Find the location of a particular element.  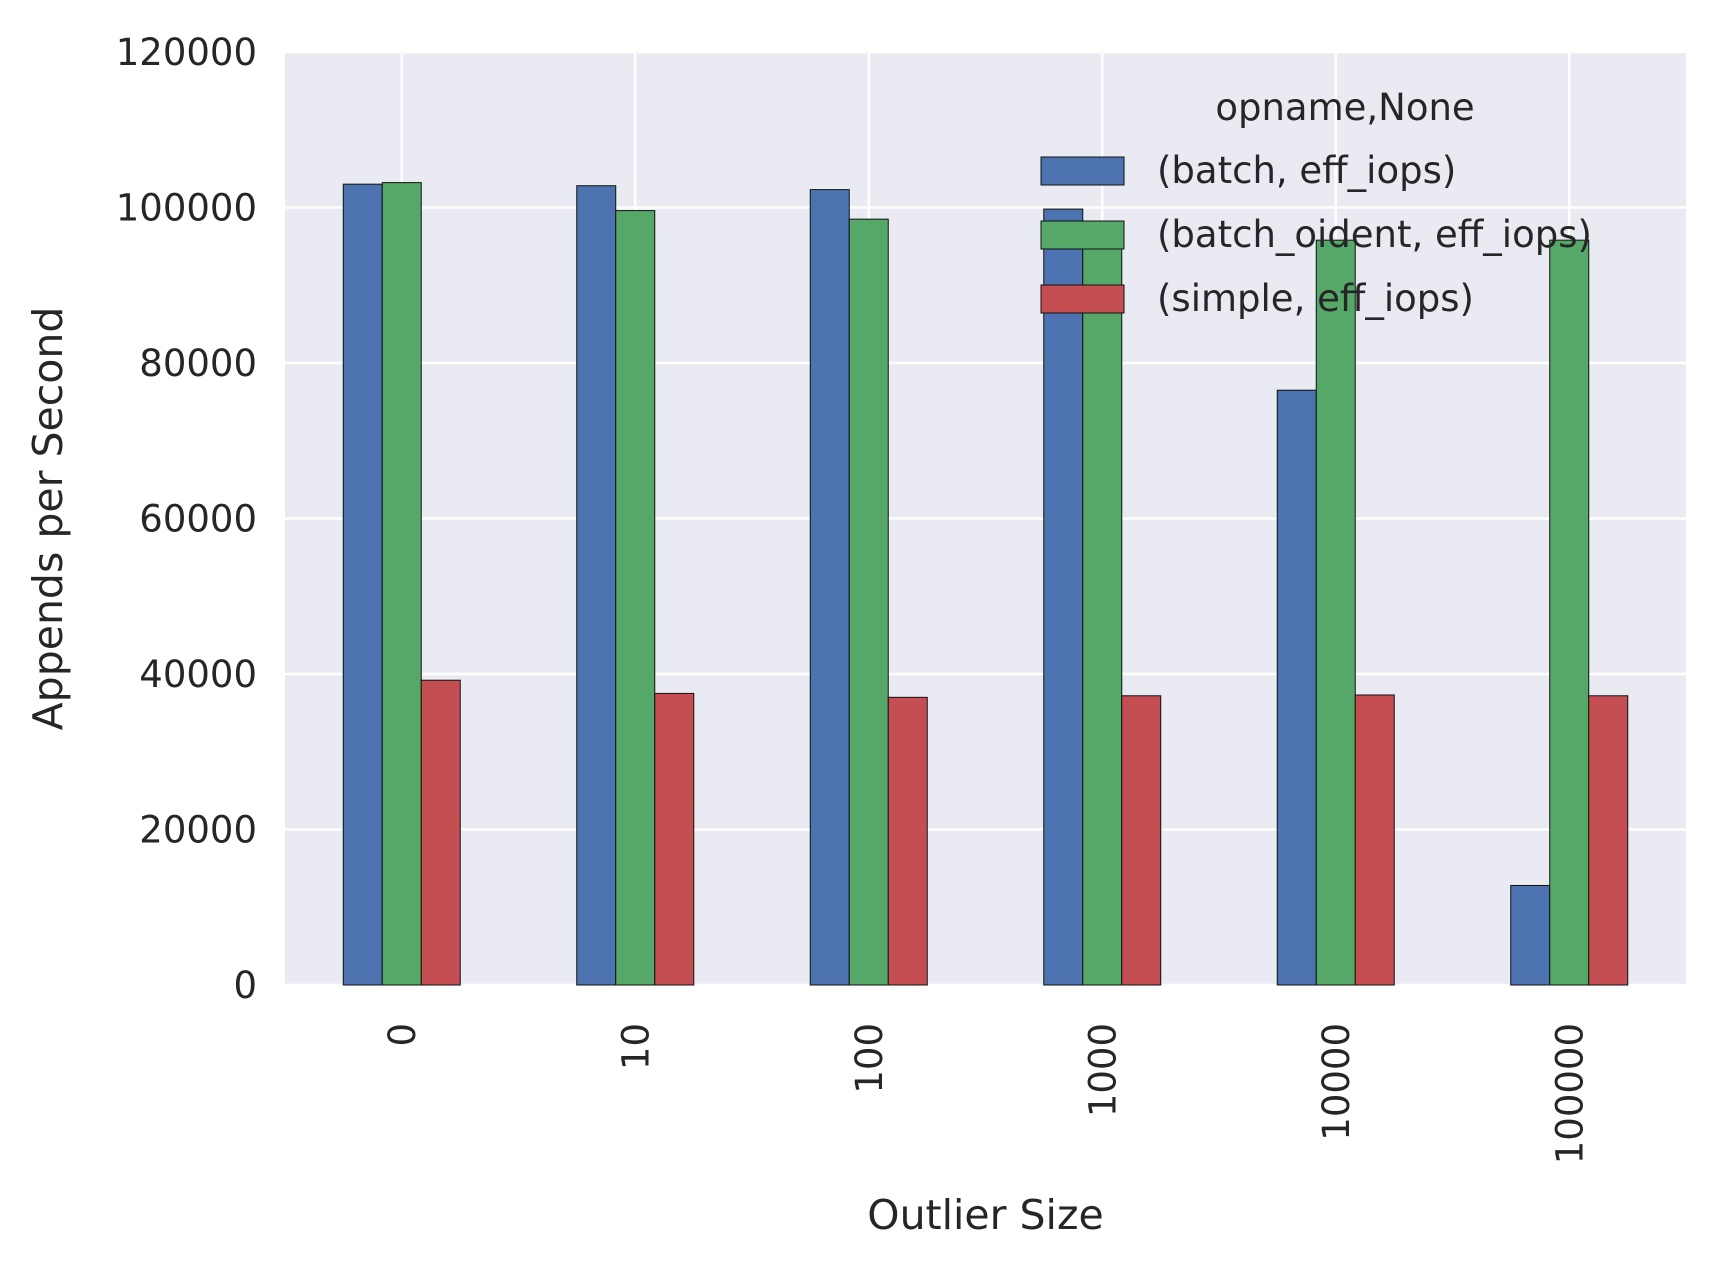

x-tick-label: 10 is located at coordinates (635, 1046).